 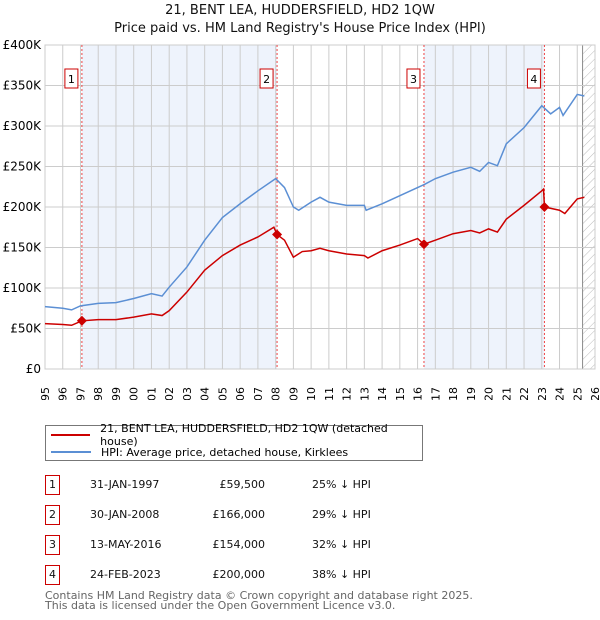 What do you see at coordinates (524, 393) in the screenshot?
I see `x-tick-label: 2022` at bounding box center [524, 393].